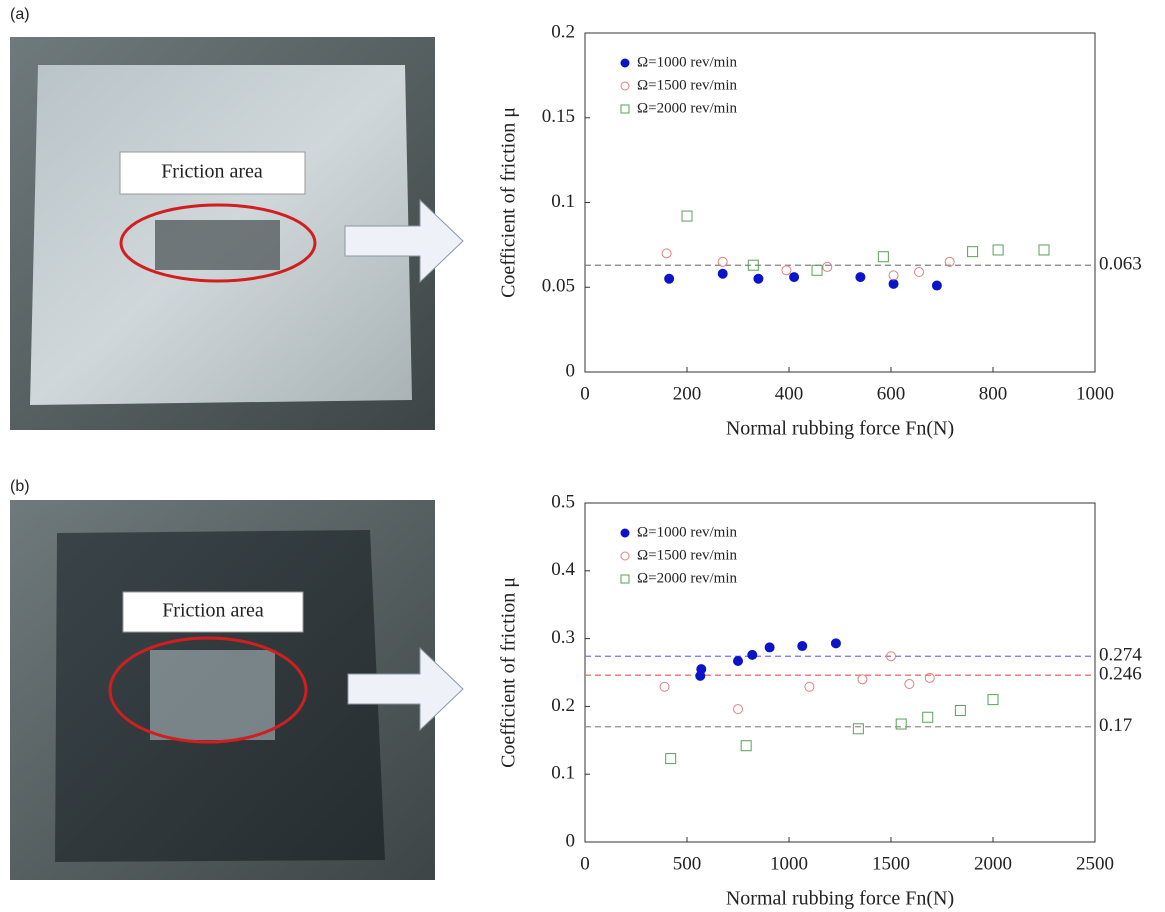  I want to click on x-tick-label: 2500, so click(1095, 863).